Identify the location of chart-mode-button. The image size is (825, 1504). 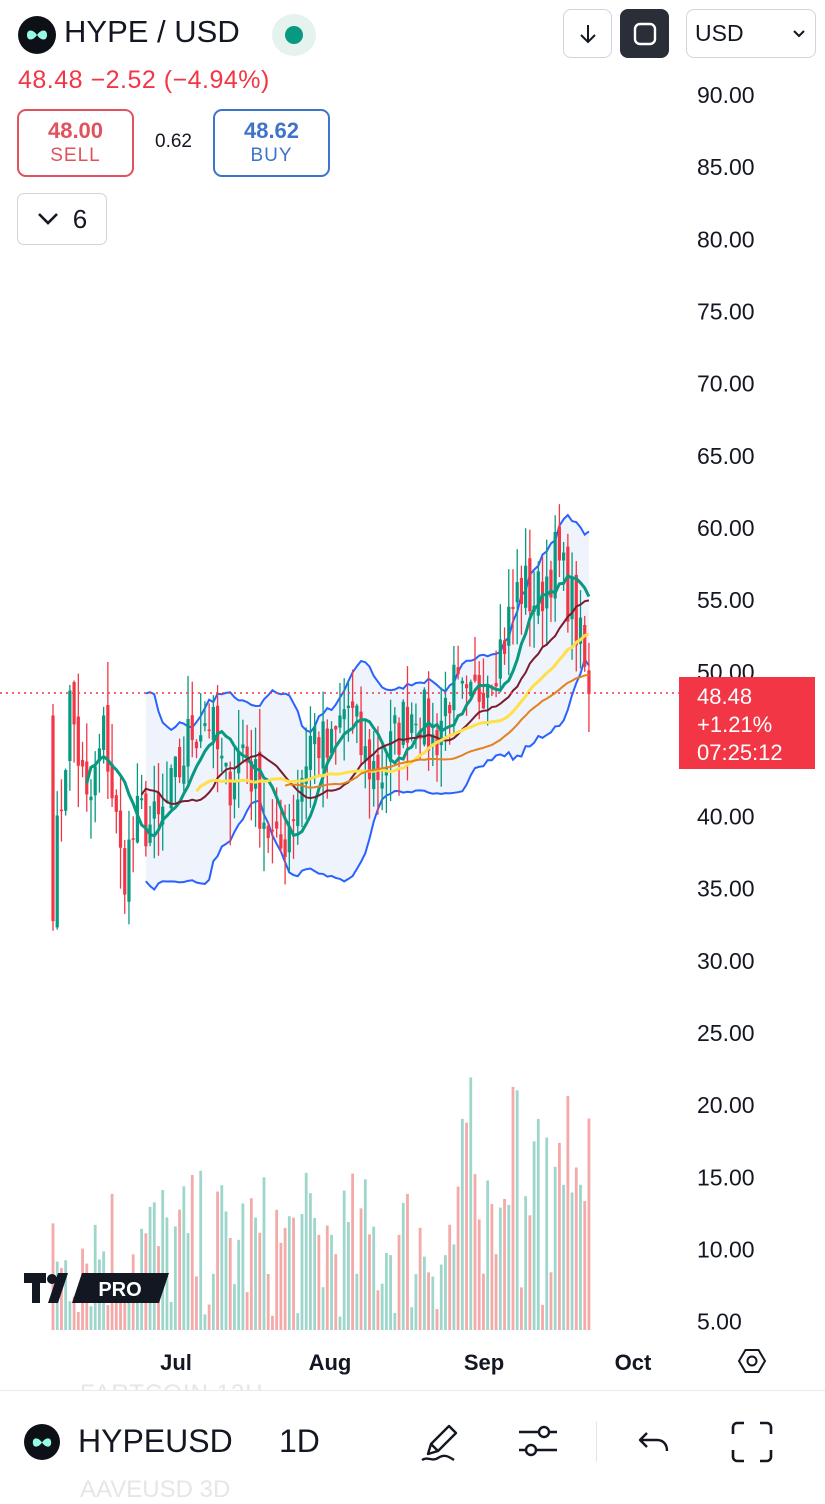
(644, 33).